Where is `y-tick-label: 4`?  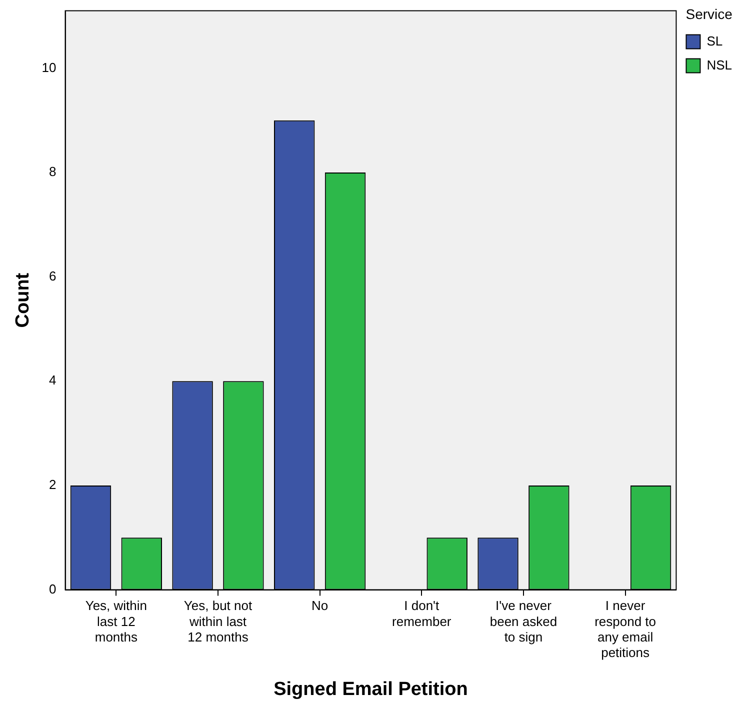 y-tick-label: 4 is located at coordinates (52, 380).